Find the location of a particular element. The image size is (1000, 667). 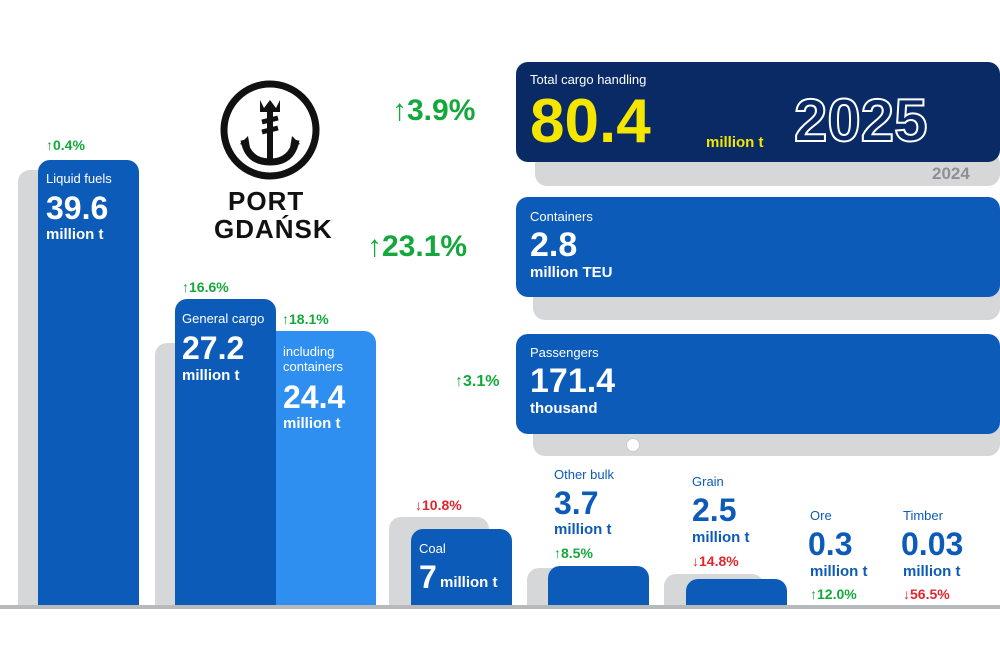

liquid-fuels-value: 39.6 is located at coordinates (77, 208).